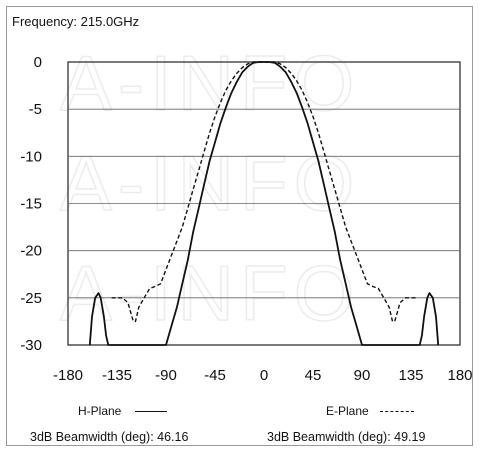  What do you see at coordinates (346, 437) in the screenshot?
I see `e-plane-beamwidth: 3dB Beamwidth (deg): 49.19` at bounding box center [346, 437].